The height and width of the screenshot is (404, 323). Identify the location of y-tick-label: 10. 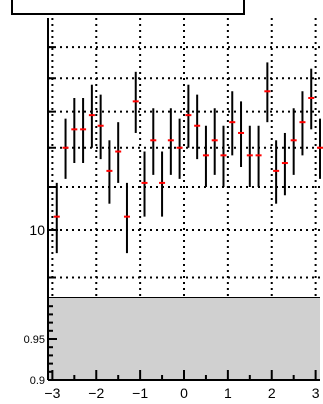
(37, 230).